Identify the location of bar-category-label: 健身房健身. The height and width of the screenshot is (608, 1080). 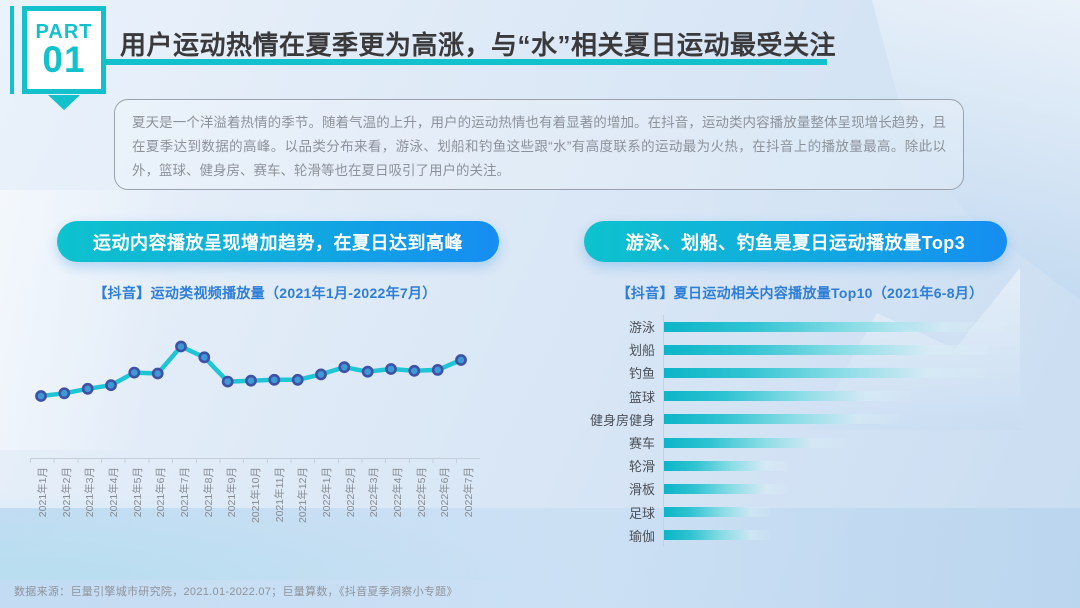
(622, 420).